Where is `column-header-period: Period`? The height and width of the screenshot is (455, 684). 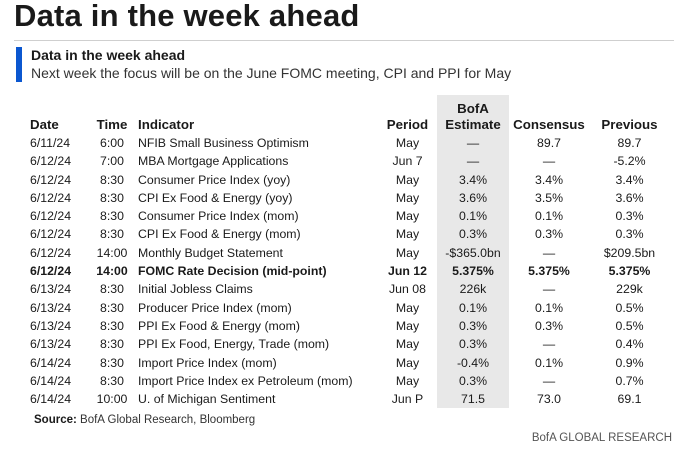
column-header-period: Period is located at coordinates (407, 124).